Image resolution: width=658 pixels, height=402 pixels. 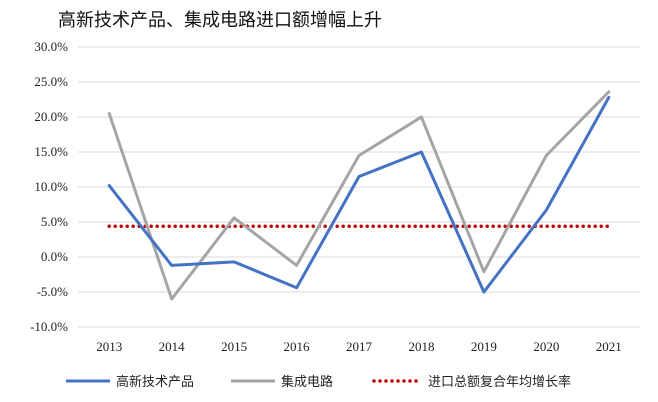 I want to click on y-tick-label: 30.0%, so click(x=51, y=46).